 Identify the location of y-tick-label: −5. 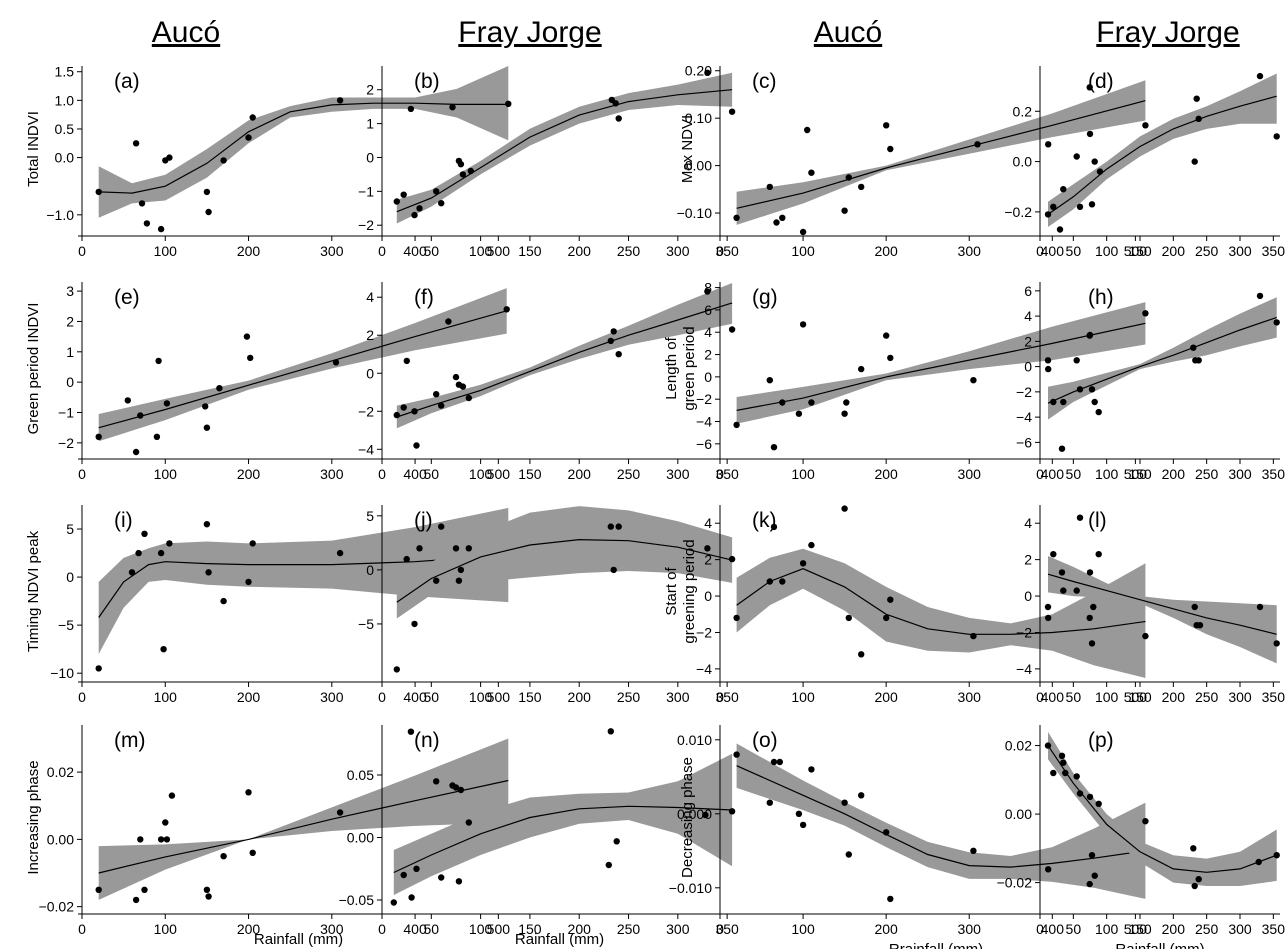
(366, 624).